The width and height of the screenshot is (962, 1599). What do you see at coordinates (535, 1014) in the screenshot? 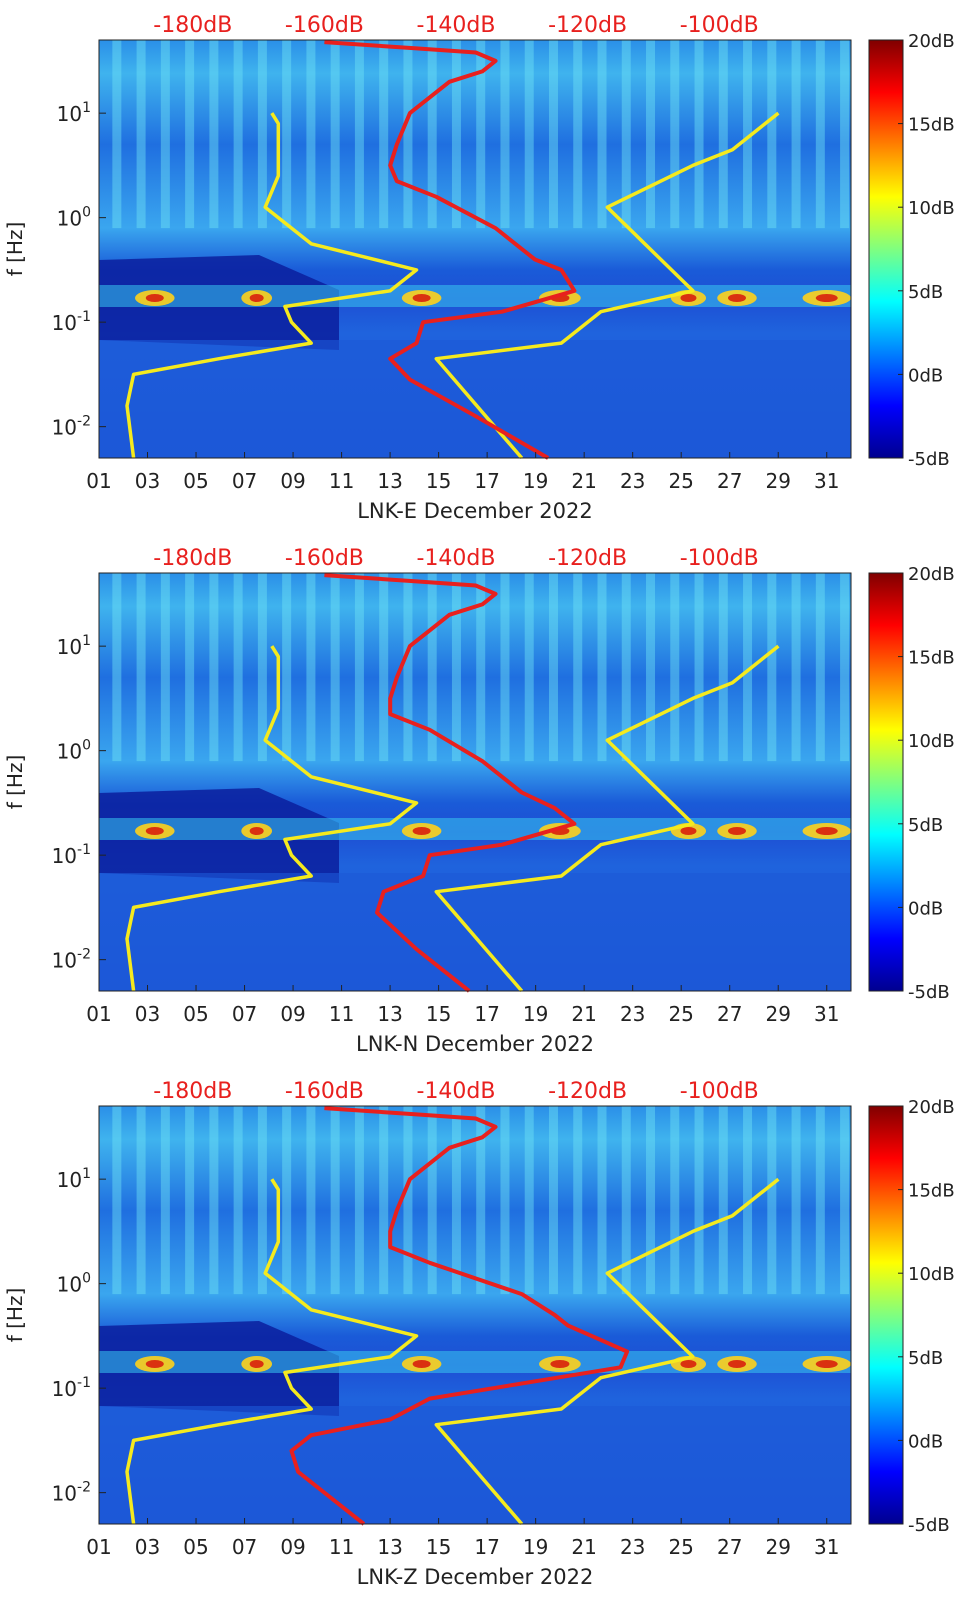
I see `x-tick-label: 19` at bounding box center [535, 1014].